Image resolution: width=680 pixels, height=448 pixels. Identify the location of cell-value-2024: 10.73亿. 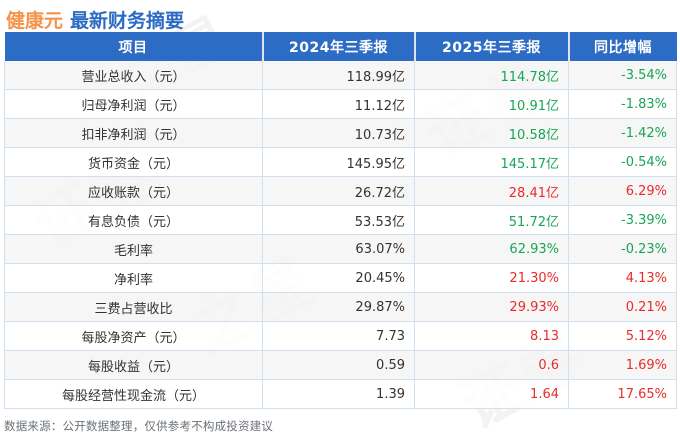
(338, 133).